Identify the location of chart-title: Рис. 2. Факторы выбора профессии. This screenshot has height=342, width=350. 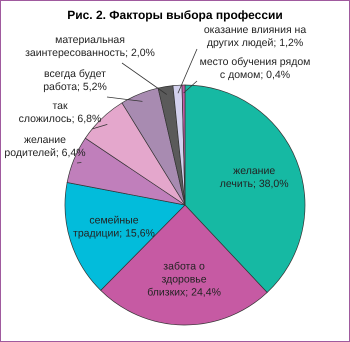
(175, 15).